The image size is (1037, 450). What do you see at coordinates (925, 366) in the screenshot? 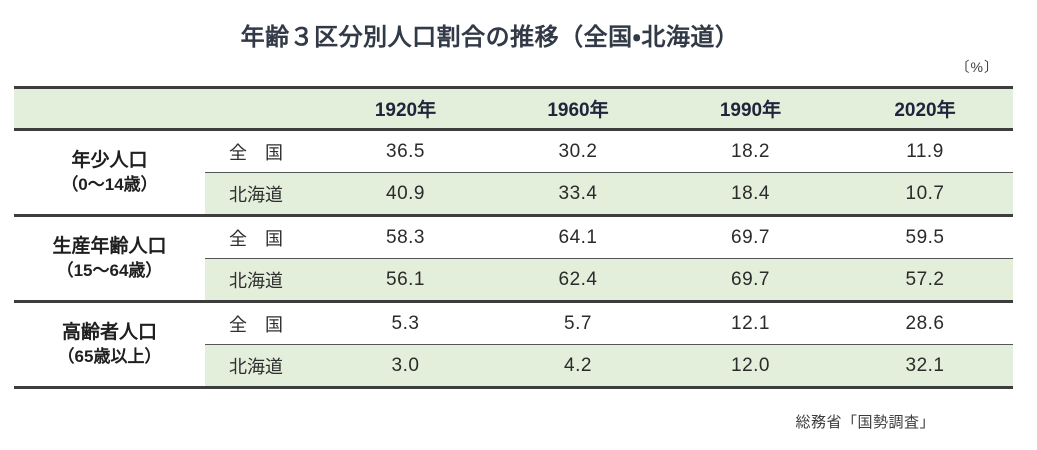
I see `value-cell: 32.1` at bounding box center [925, 366].